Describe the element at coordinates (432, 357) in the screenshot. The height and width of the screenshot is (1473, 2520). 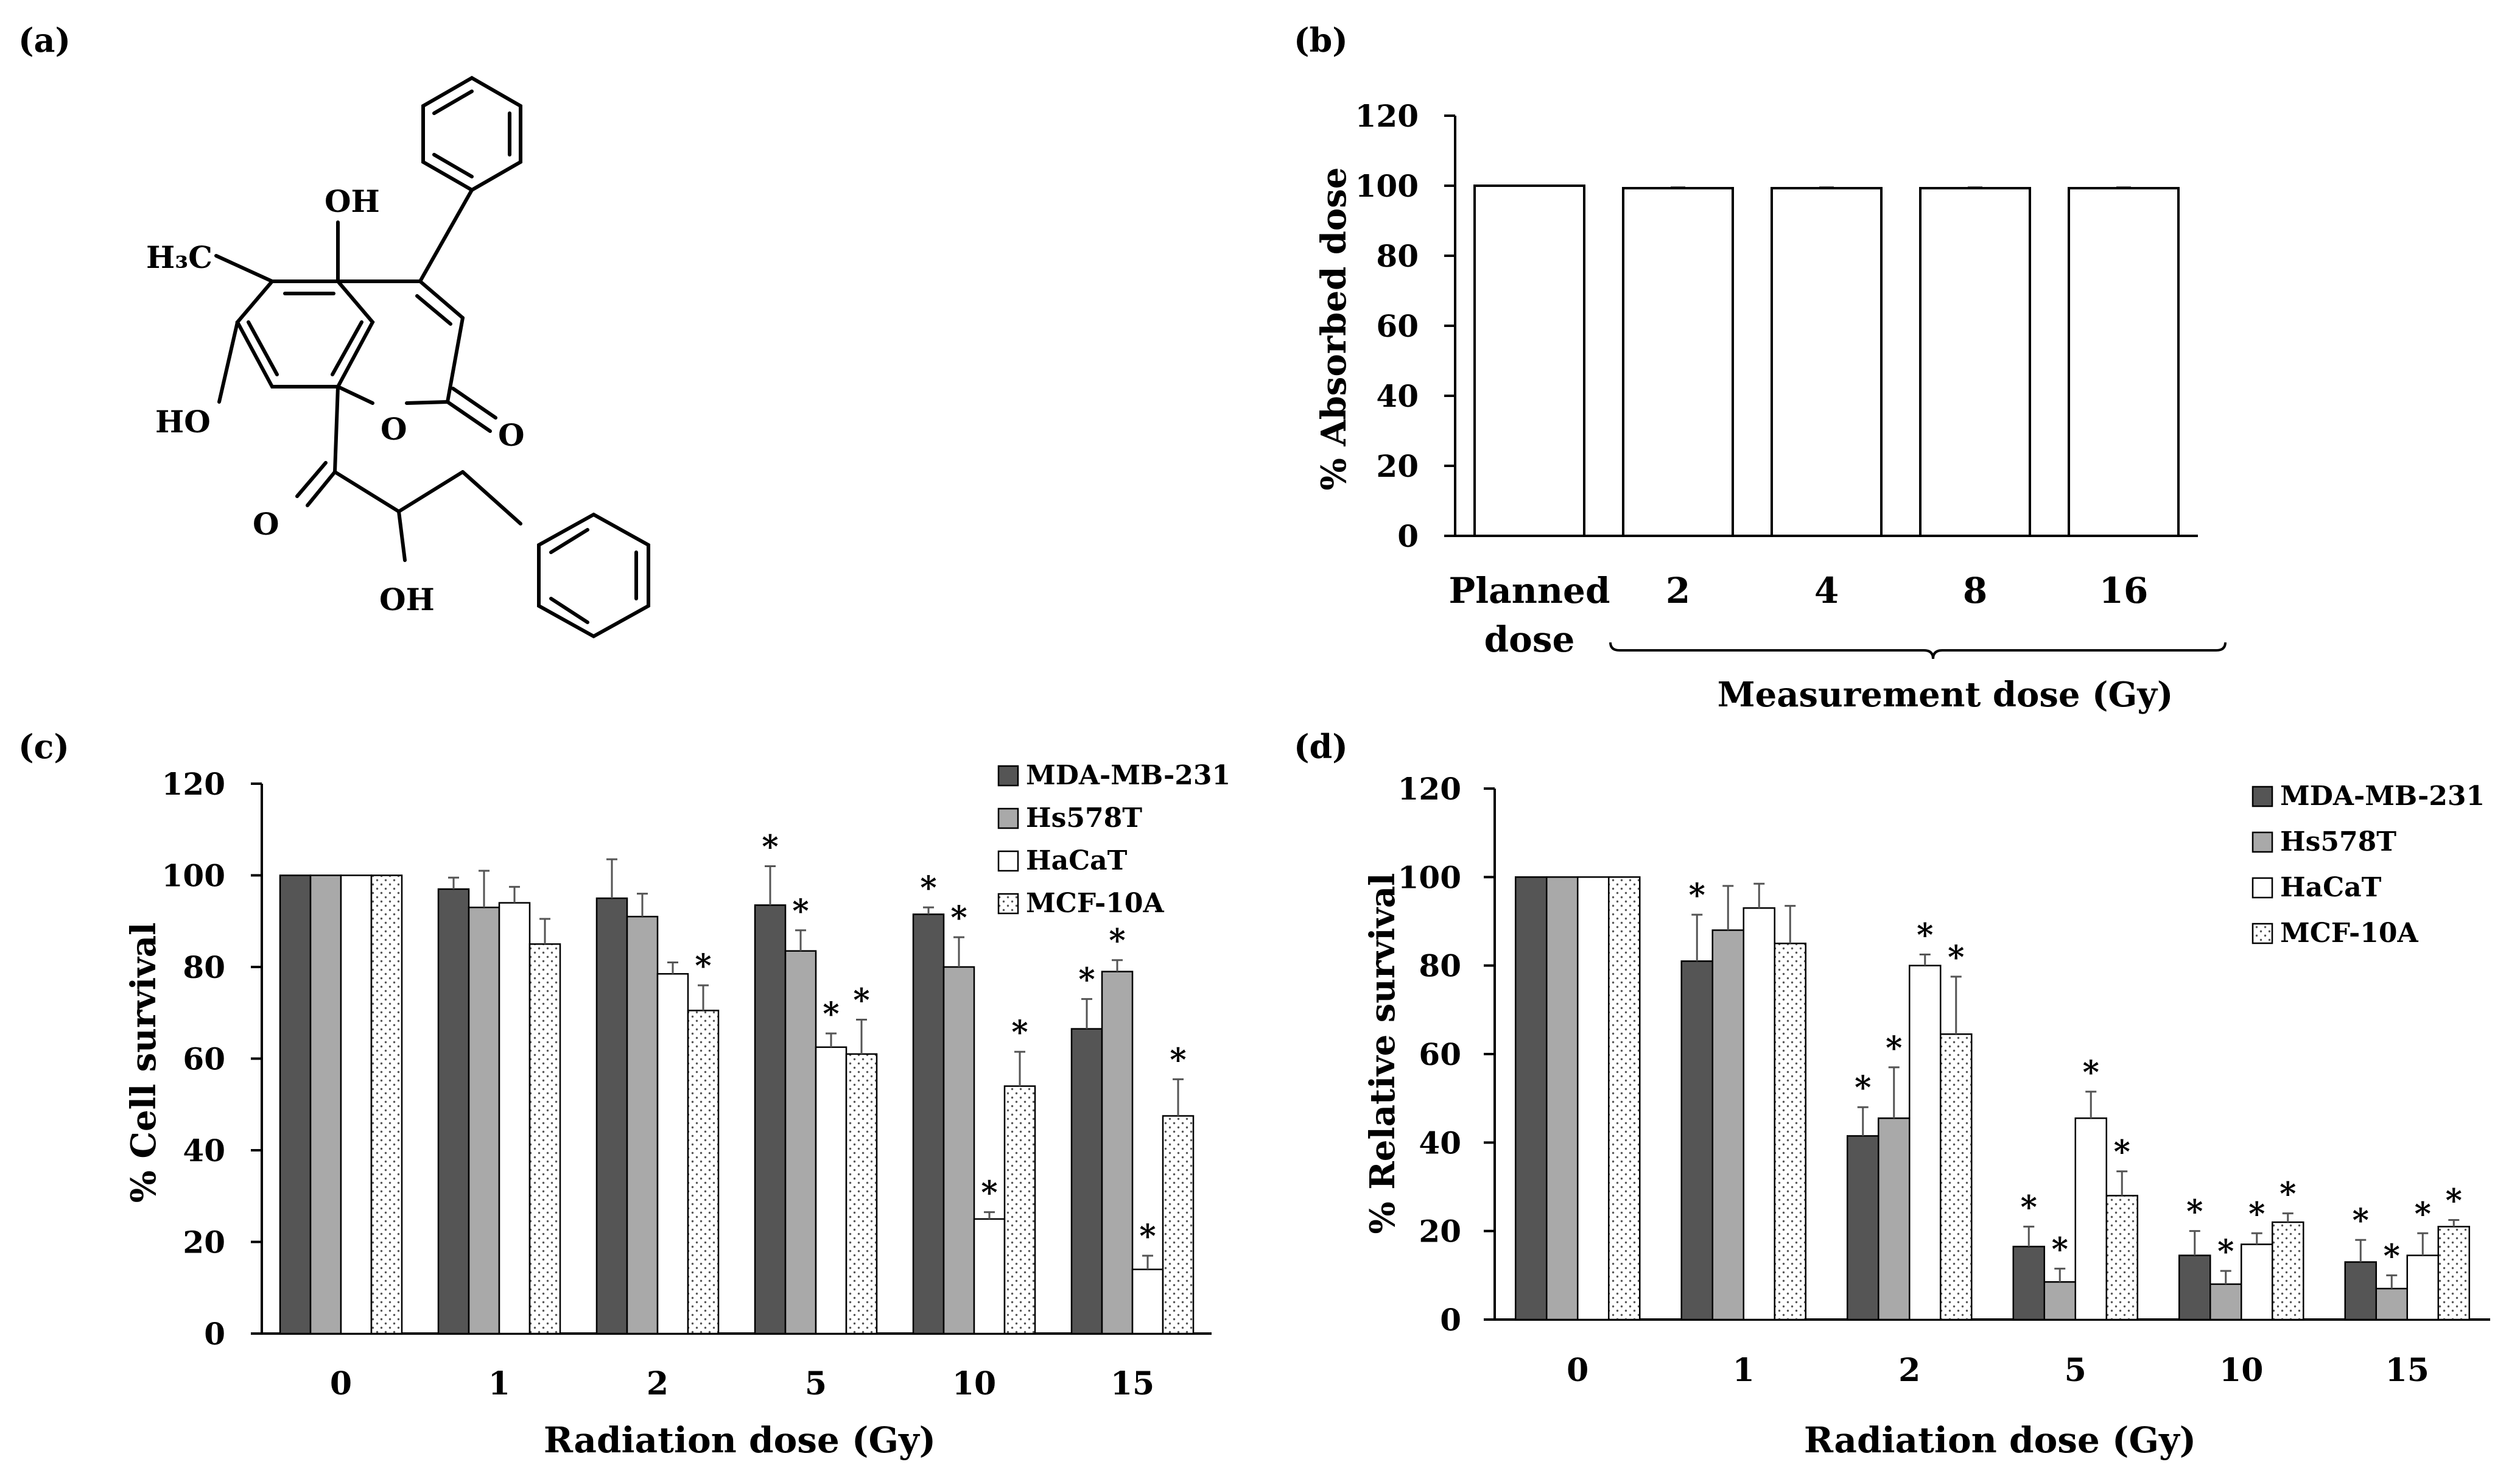
I see `structure-bonds` at that location.